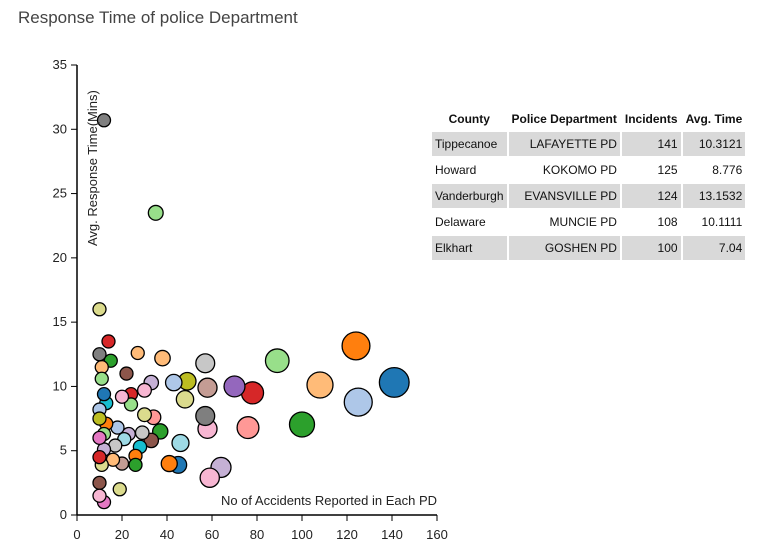  What do you see at coordinates (212, 534) in the screenshot?
I see `x-tick-label: 60` at bounding box center [212, 534].